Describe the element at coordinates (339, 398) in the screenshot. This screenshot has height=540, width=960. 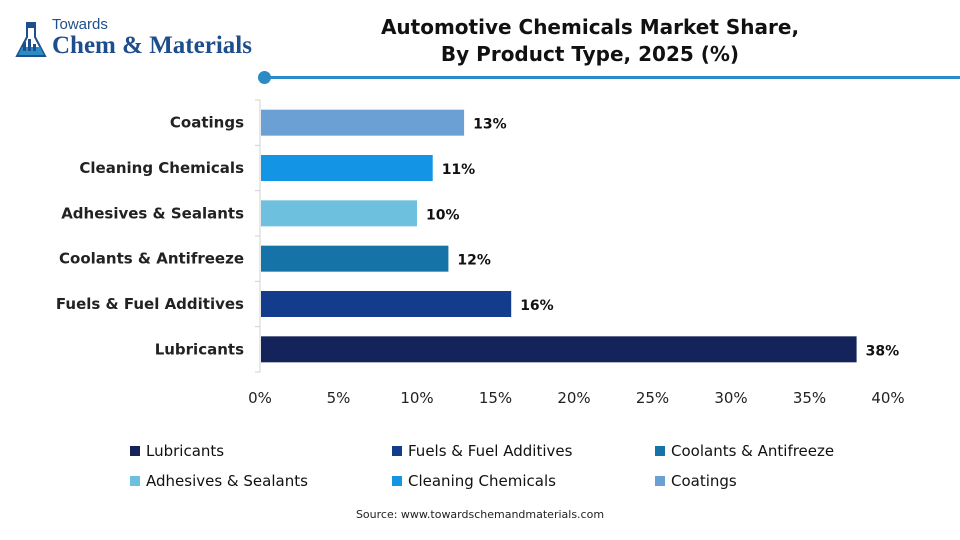
I see `x-tick-label: 5%` at that location.